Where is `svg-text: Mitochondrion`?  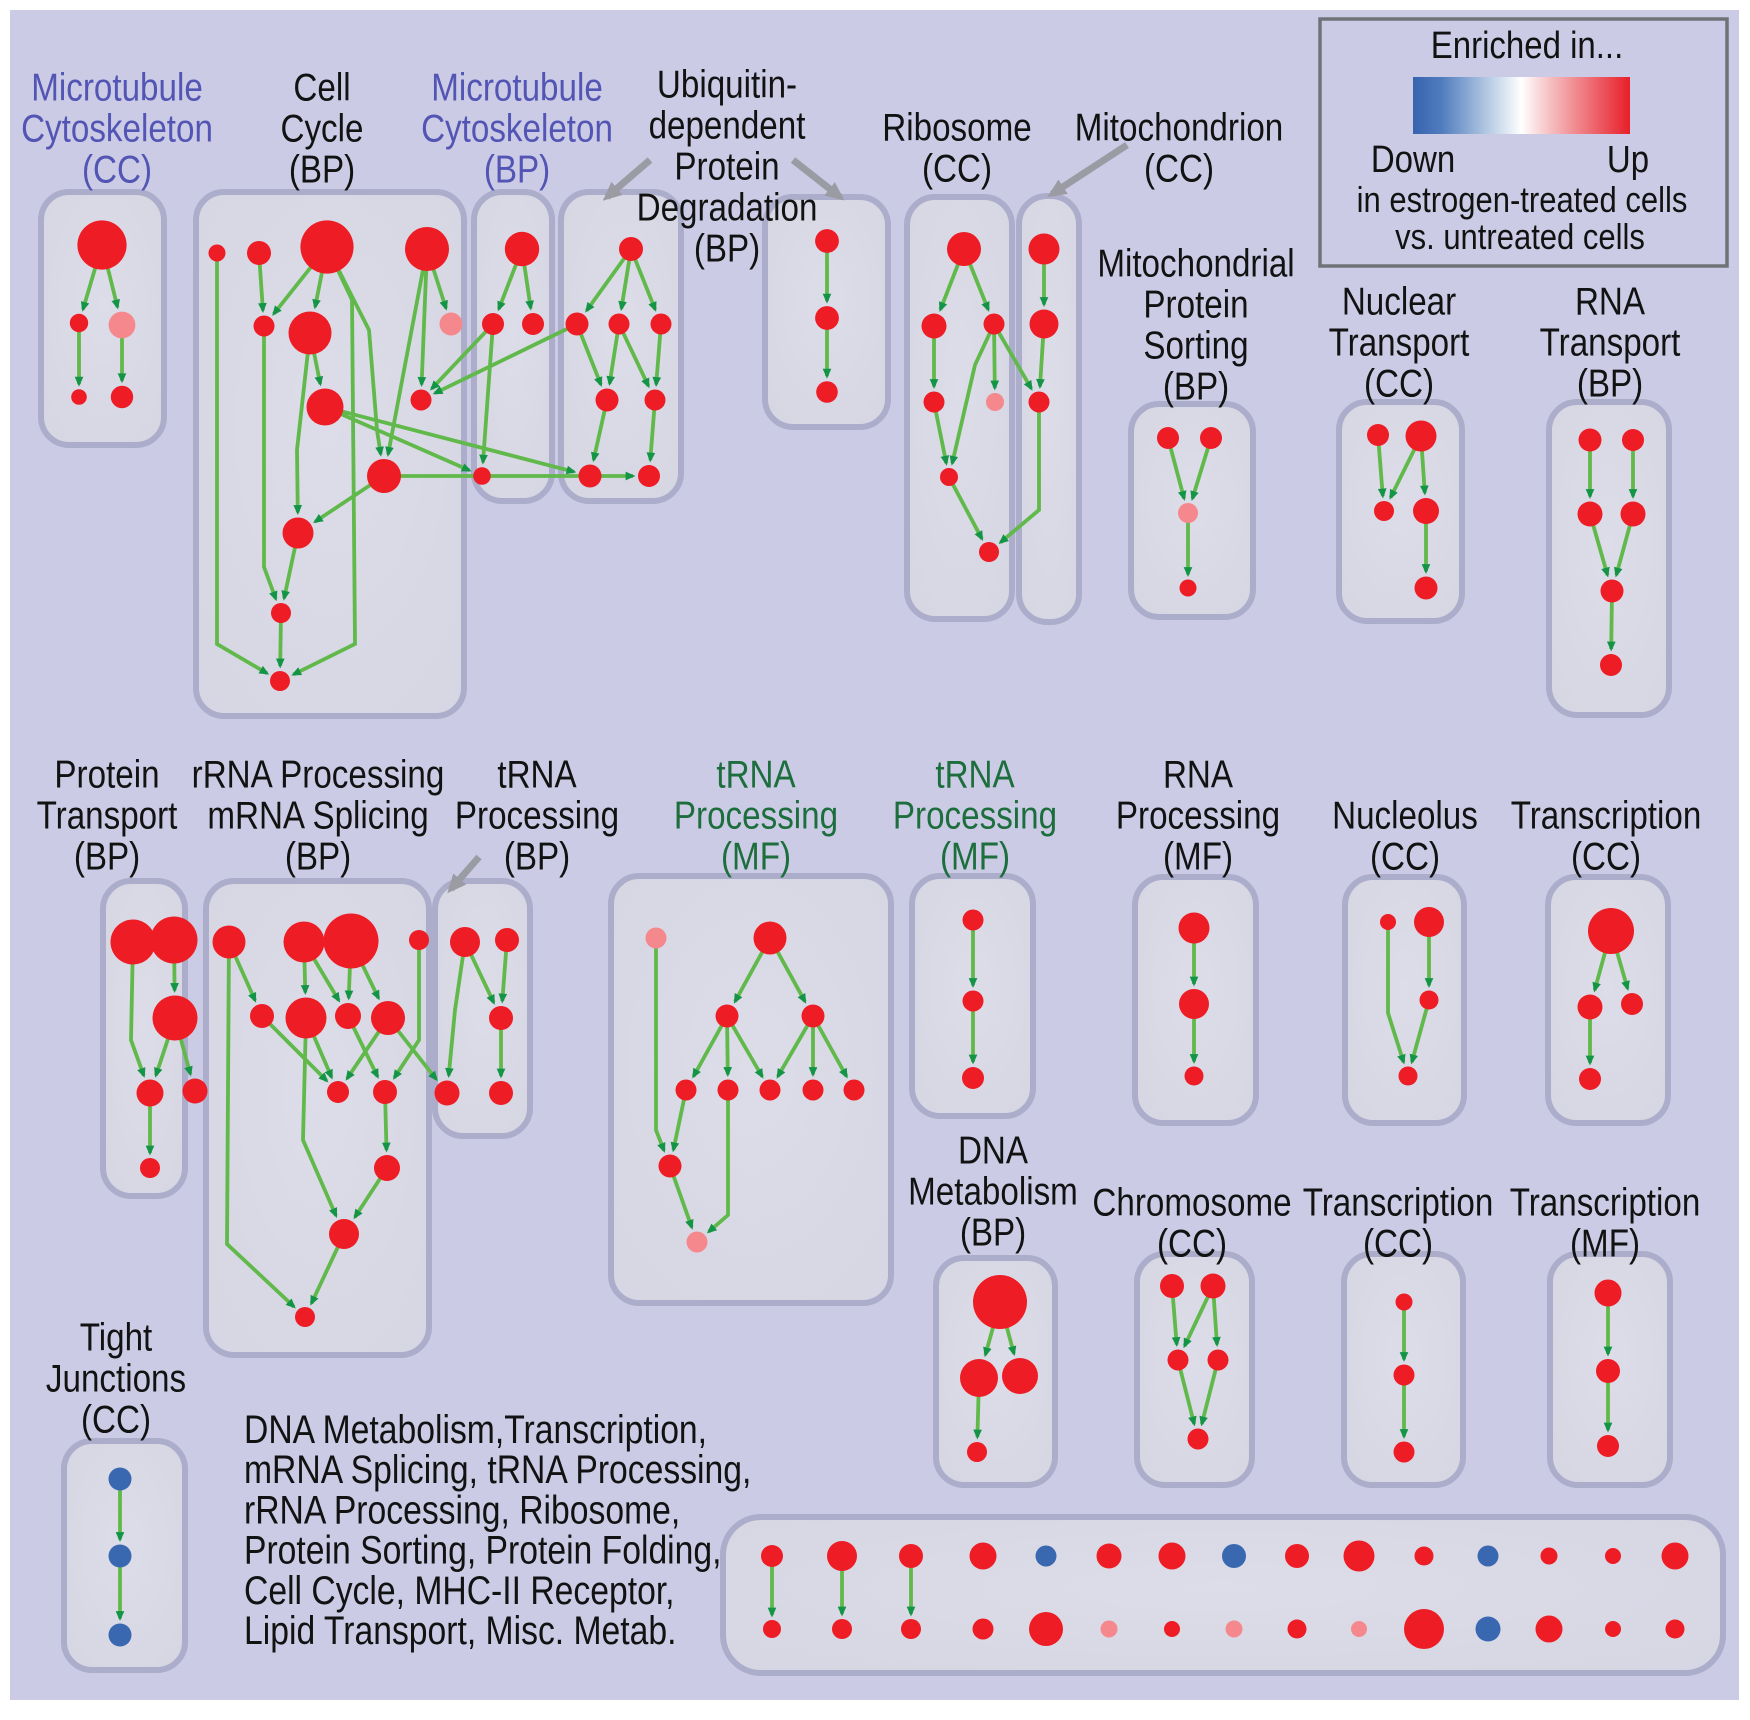
svg-text: Mitochondrion is located at coordinates (1179, 127).